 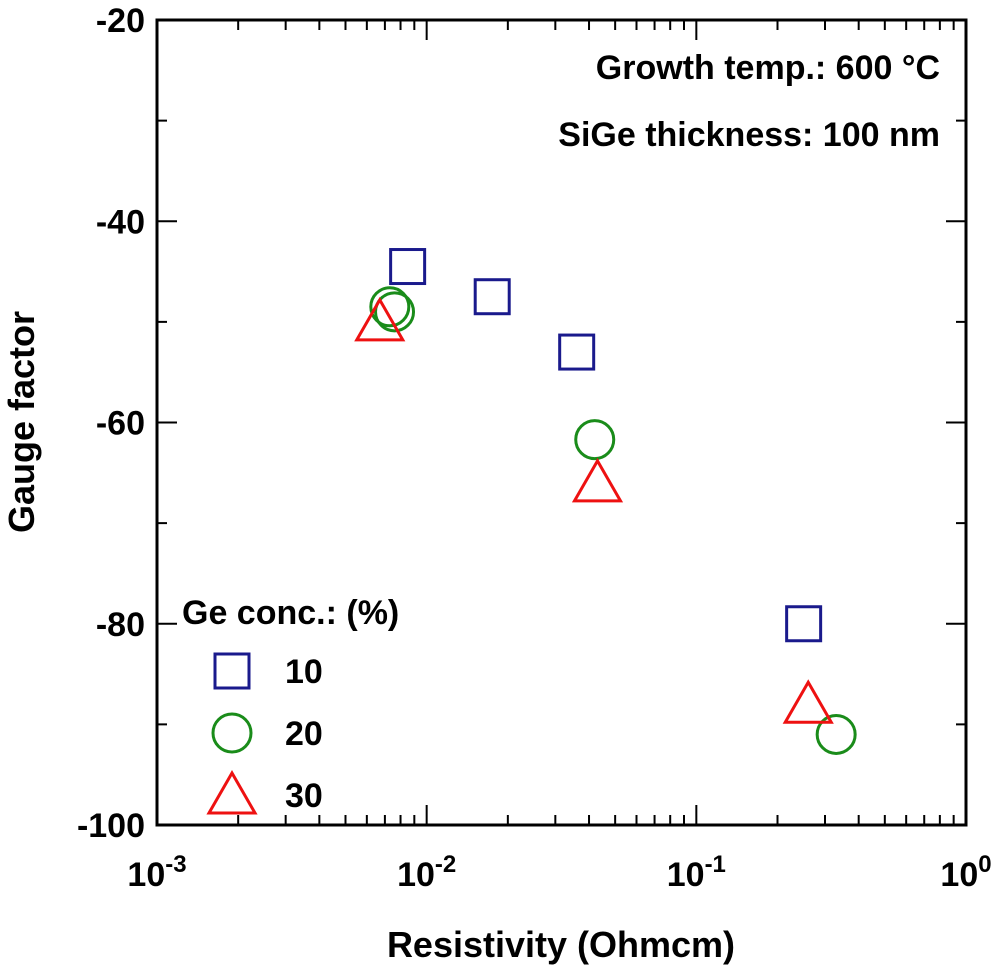 I want to click on annotation-growth-temp: Growth temp.: 600 °C, so click(x=768, y=68).